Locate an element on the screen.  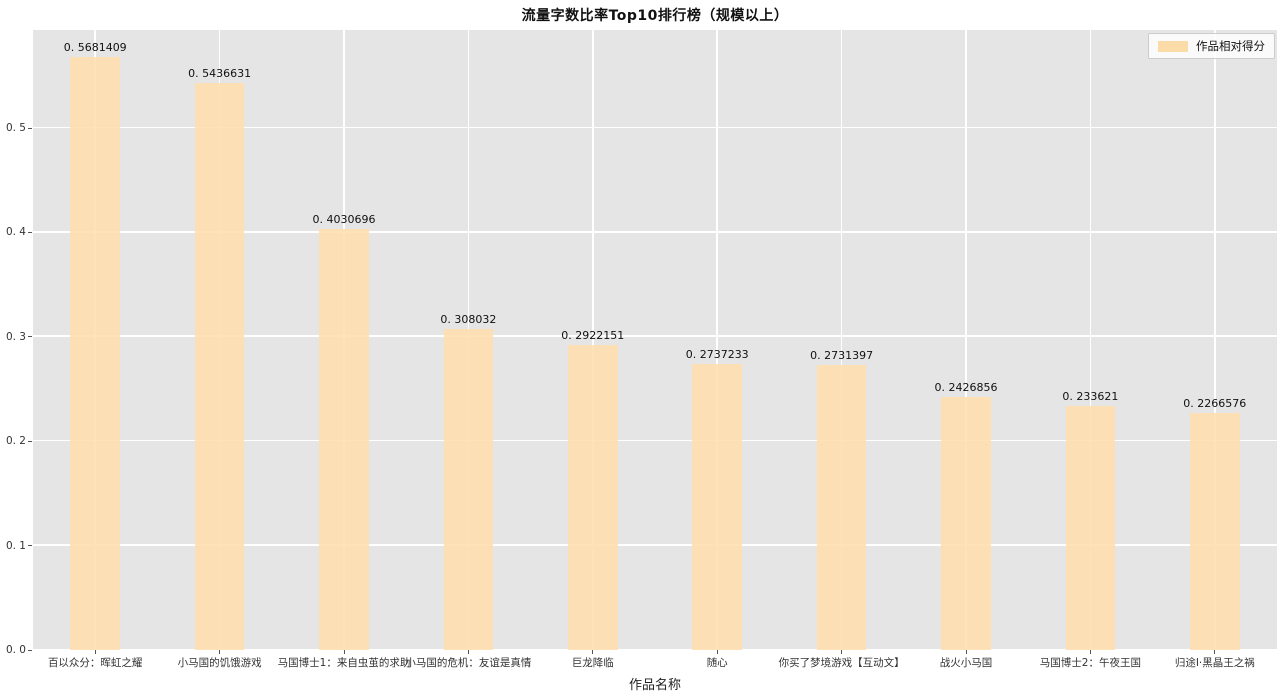
x-tick-label: 马国博士2：午夜王国 is located at coordinates (1090, 663).